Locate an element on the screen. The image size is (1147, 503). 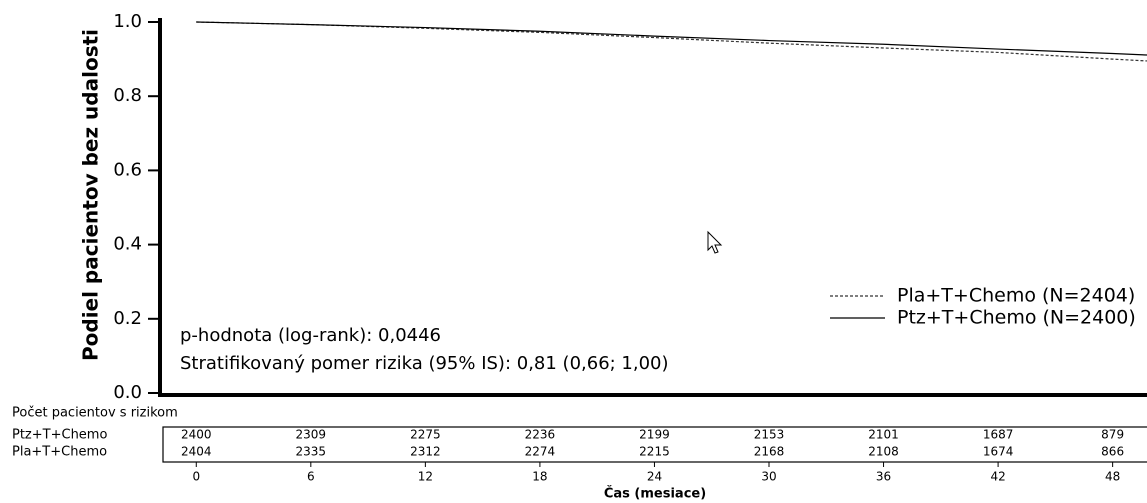
y-tick-label: 1.0 is located at coordinates (127, 21).